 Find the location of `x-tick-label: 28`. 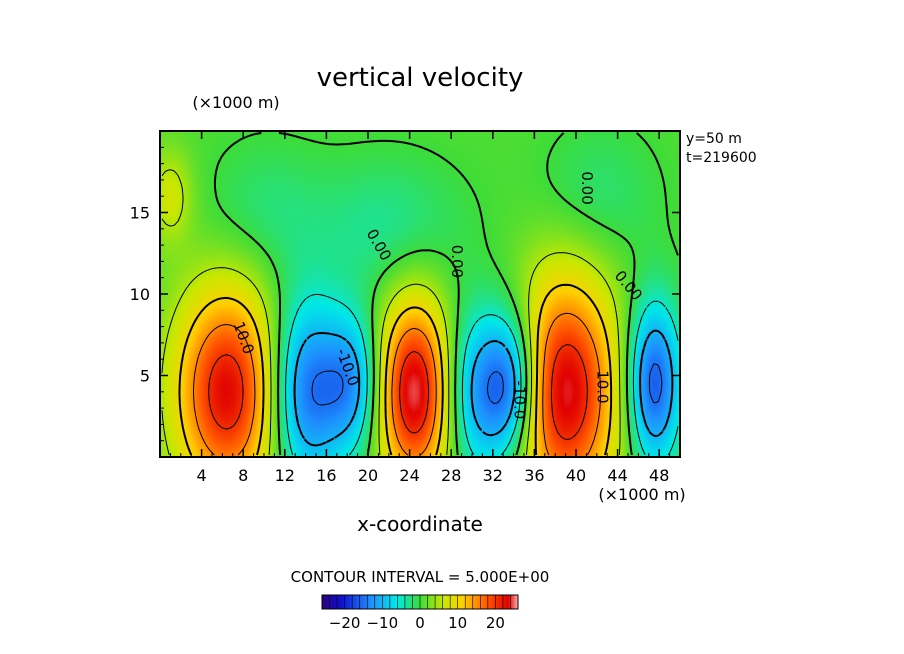

x-tick-label: 28 is located at coordinates (451, 475).